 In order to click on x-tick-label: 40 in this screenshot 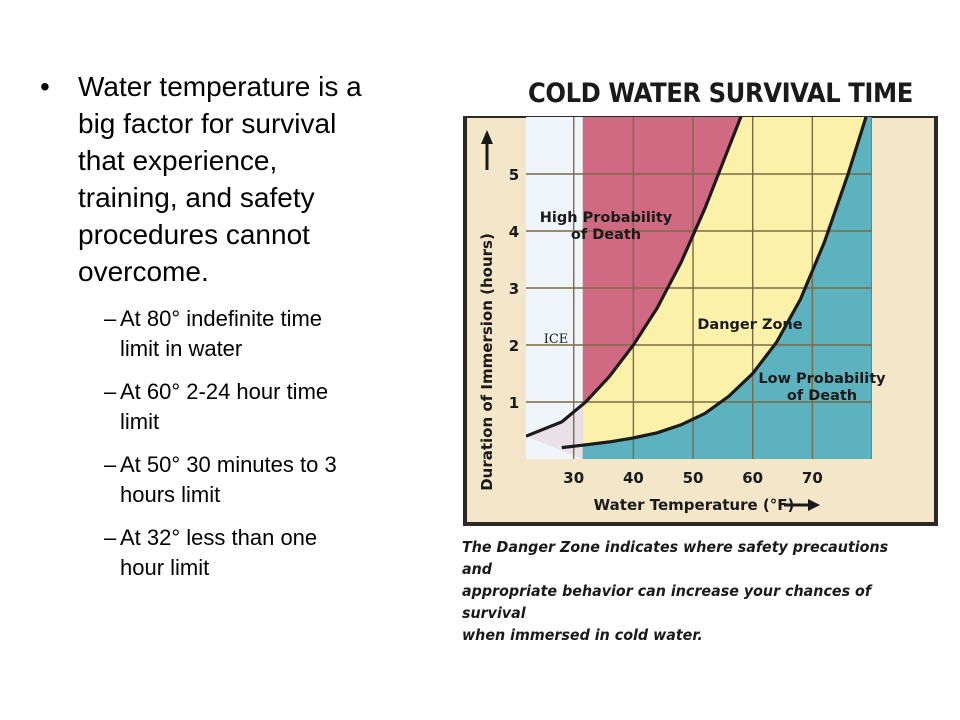, I will do `click(633, 478)`.